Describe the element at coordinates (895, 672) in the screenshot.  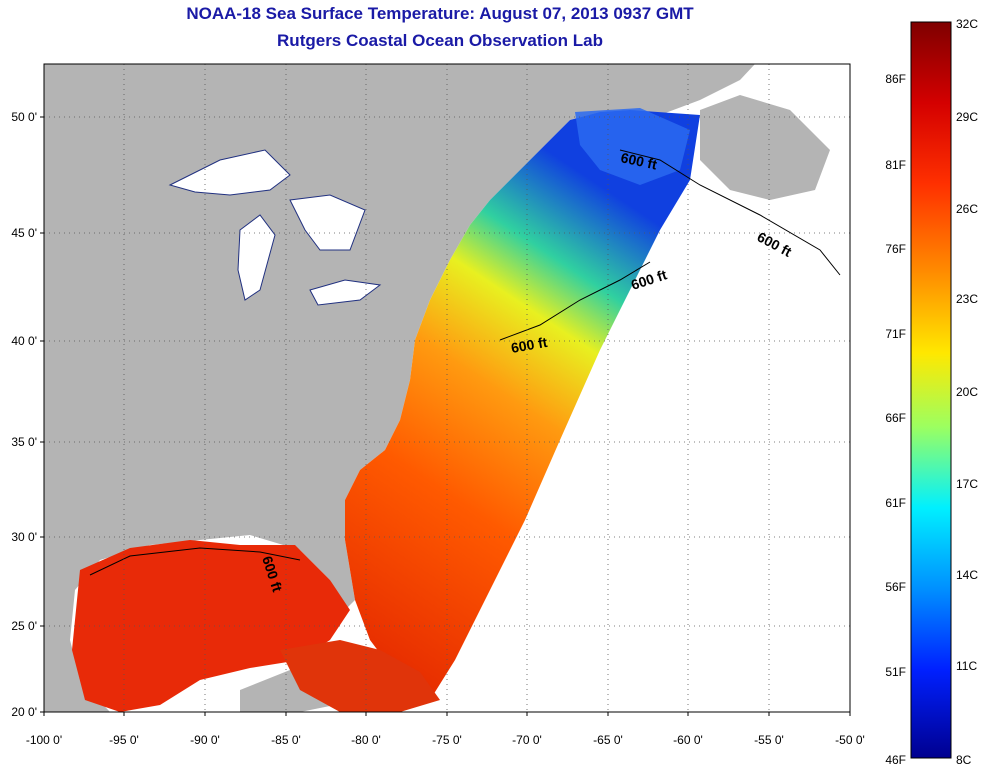
I see `colorbar-fahrenheit-label: 51F` at that location.